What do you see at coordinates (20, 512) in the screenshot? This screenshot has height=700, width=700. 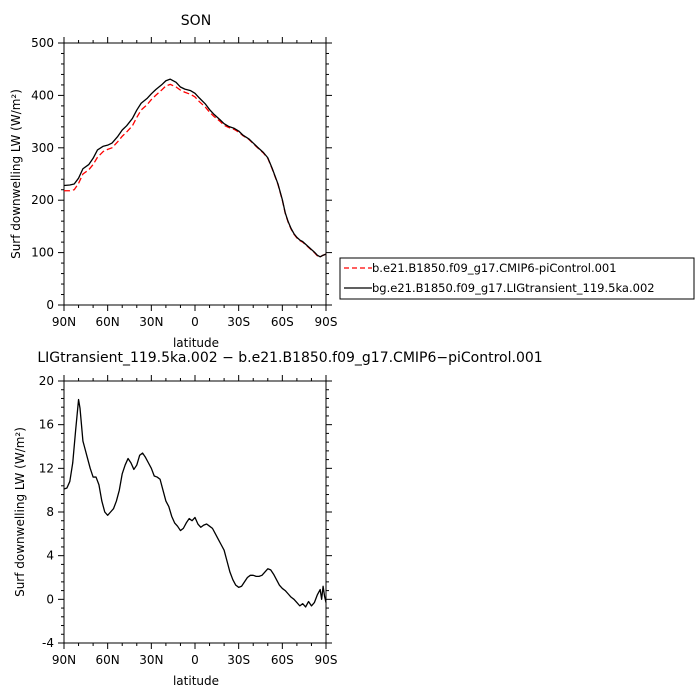 I see `panel-2-y-axis-label: Surf downwelling LW (W/m²)` at bounding box center [20, 512].